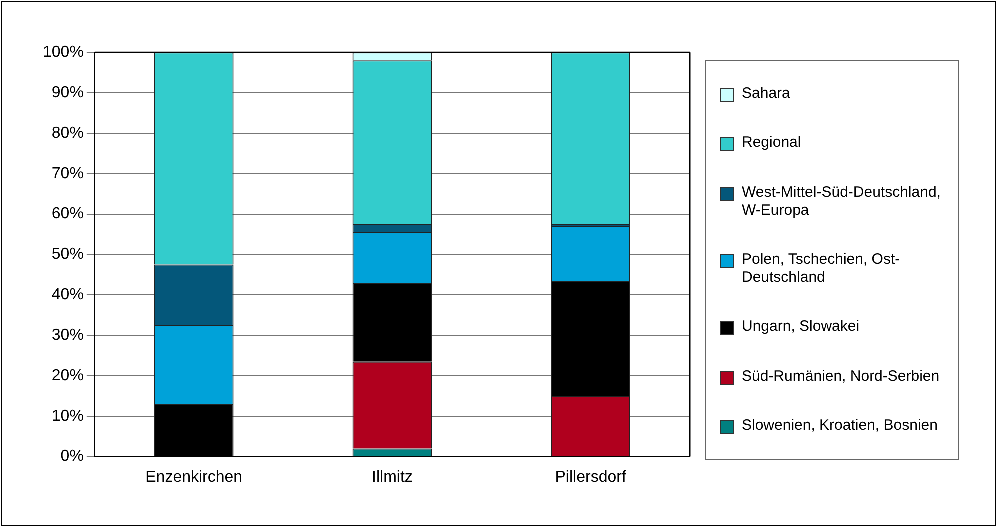 This screenshot has width=997, height=527. What do you see at coordinates (822, 268) in the screenshot?
I see `legend-label: Polen, Tschechien, Ost-Deutschland` at bounding box center [822, 268].